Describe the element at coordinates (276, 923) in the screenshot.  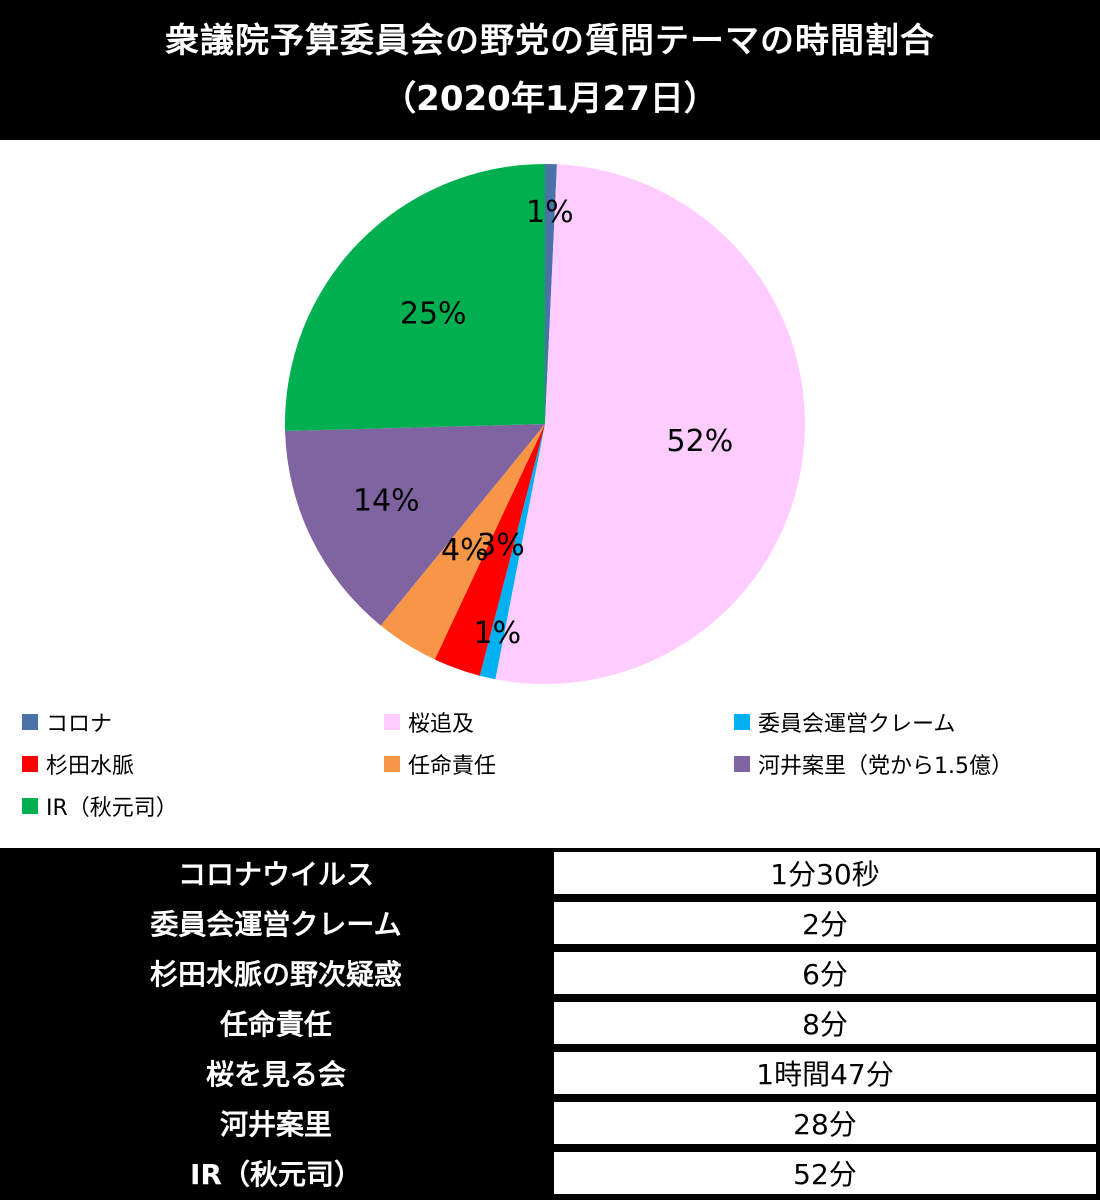
I see `table-cell-topic: 委員会運営クレーム` at that location.